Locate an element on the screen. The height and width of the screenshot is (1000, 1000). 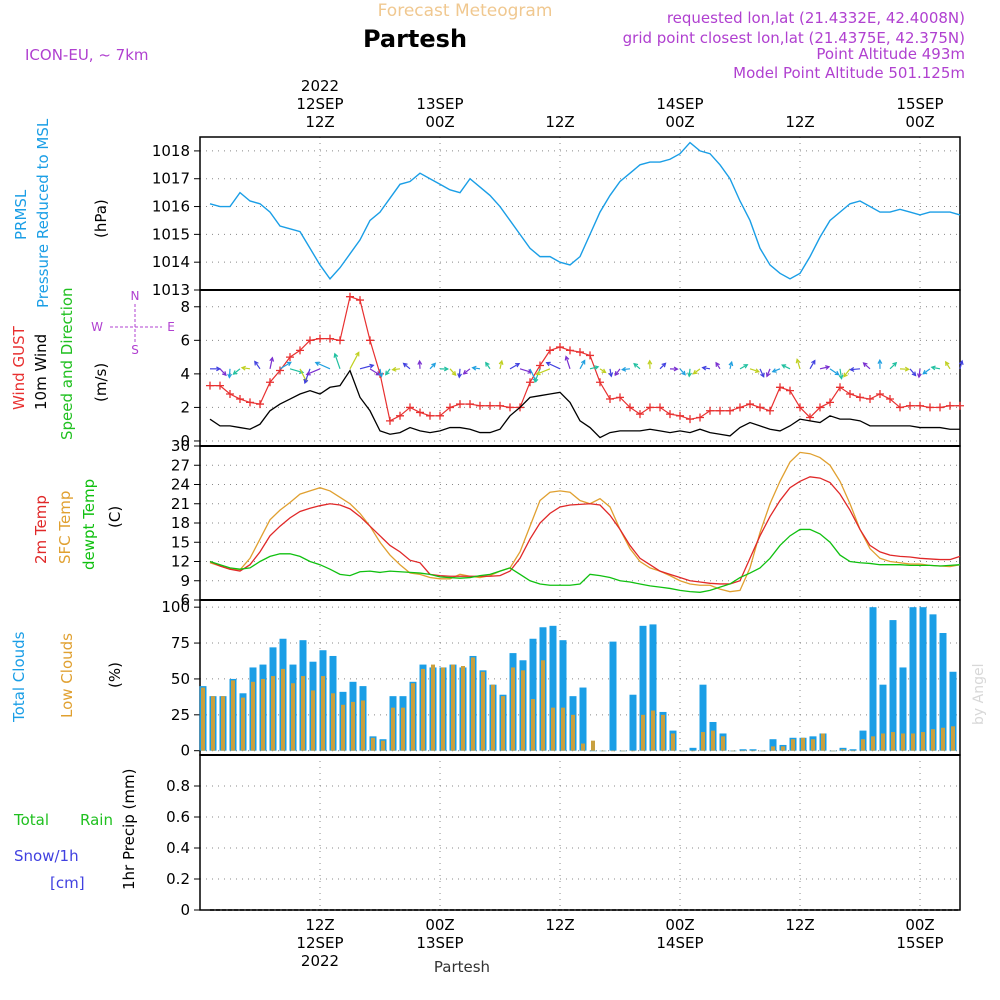
snow-unit-label: [cm] is located at coordinates (67, 883).